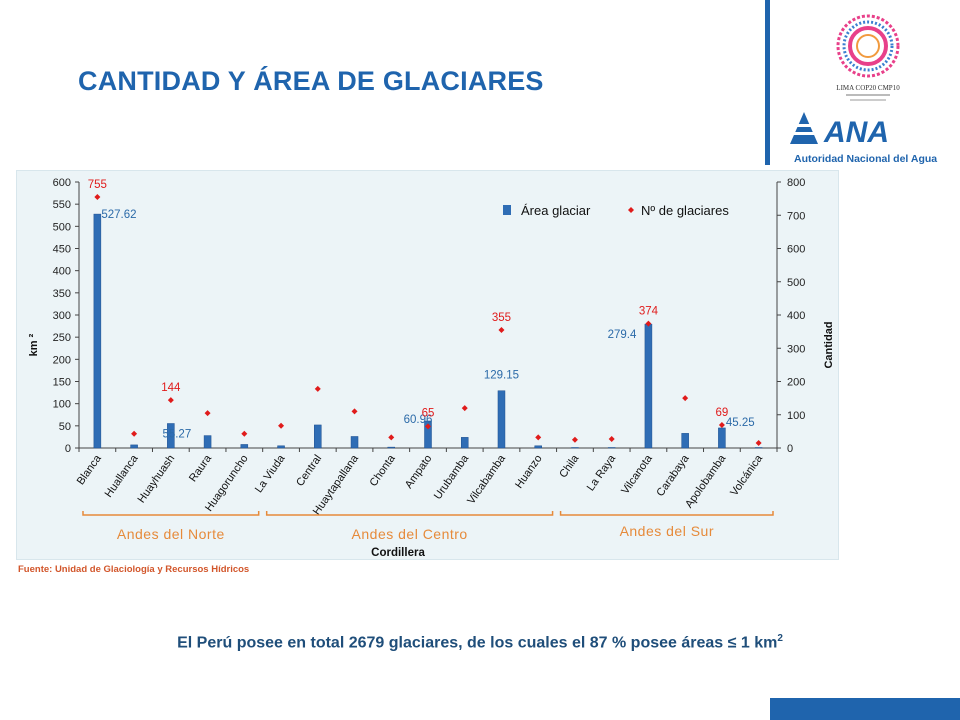 This screenshot has height=720, width=960. Describe the element at coordinates (244, 446) in the screenshot. I see `bar-huagoruncho` at that location.